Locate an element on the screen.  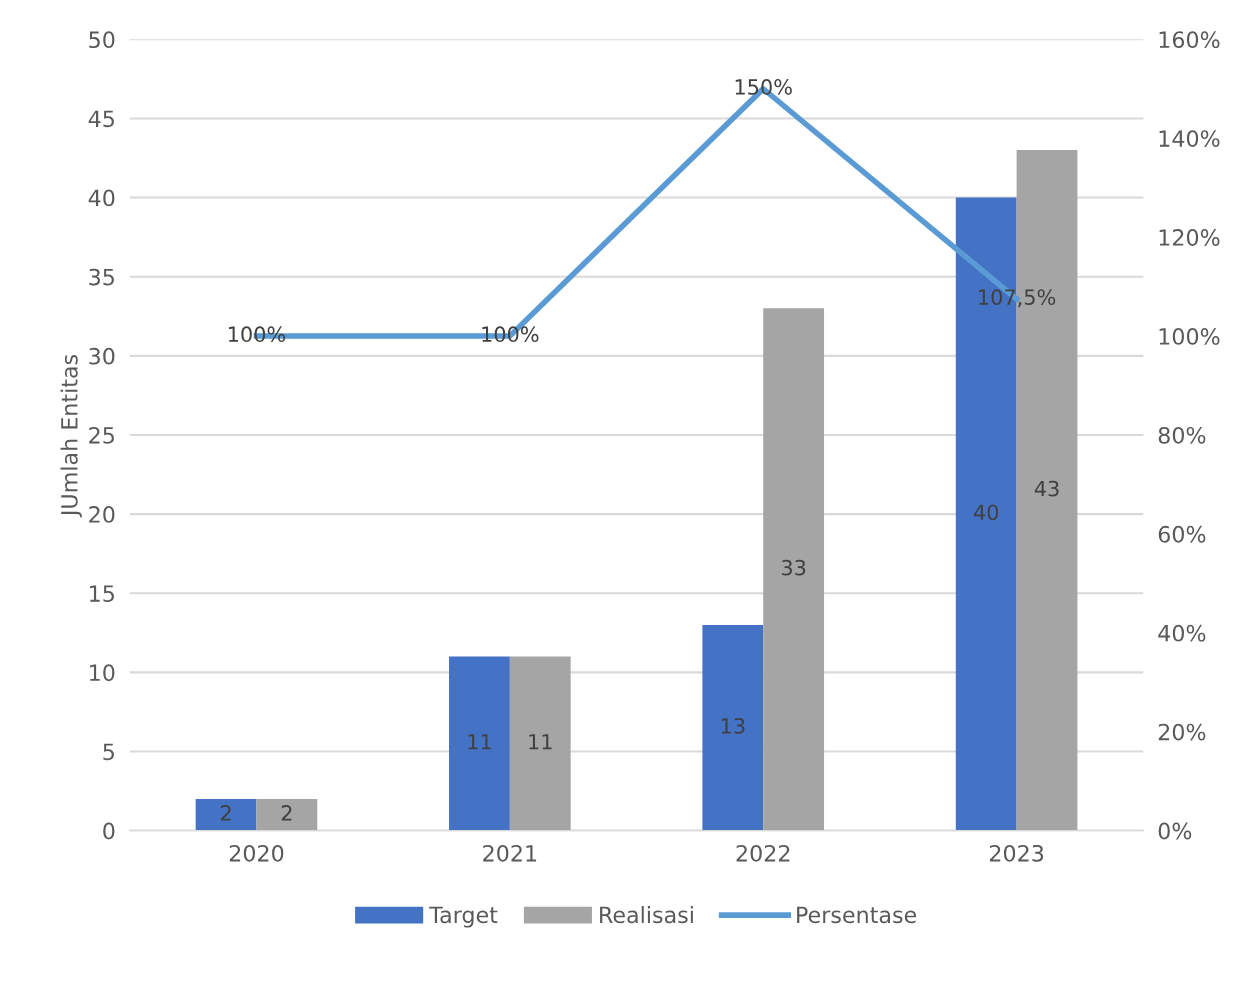
x-tick-label: 2023 is located at coordinates (1016, 853).